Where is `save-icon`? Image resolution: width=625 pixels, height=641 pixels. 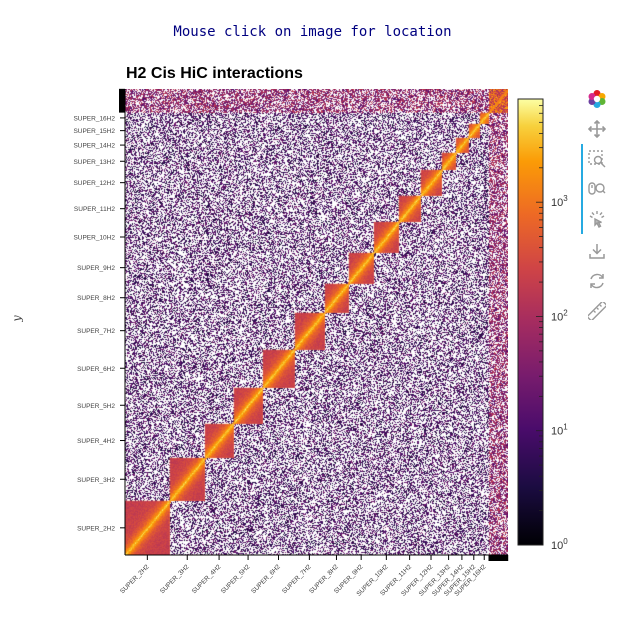 save-icon is located at coordinates (597, 251).